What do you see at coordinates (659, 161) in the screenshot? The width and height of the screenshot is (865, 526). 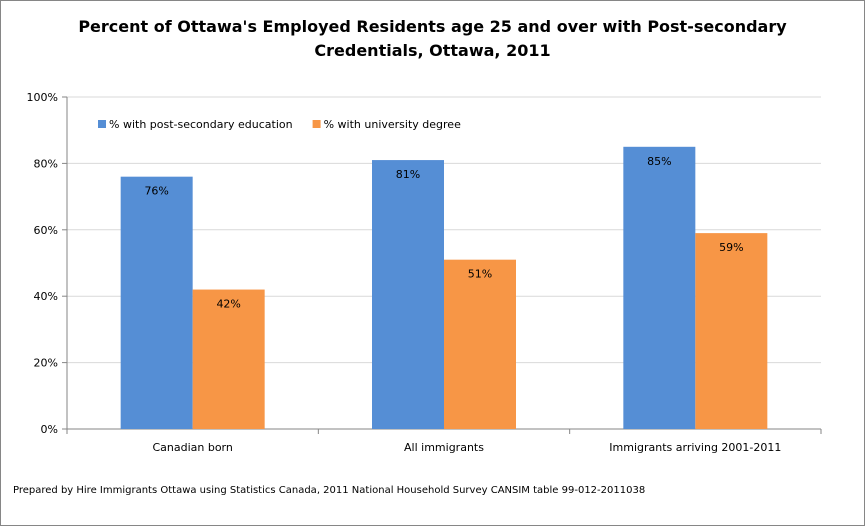 I see `data-label: 85%` at bounding box center [659, 161].